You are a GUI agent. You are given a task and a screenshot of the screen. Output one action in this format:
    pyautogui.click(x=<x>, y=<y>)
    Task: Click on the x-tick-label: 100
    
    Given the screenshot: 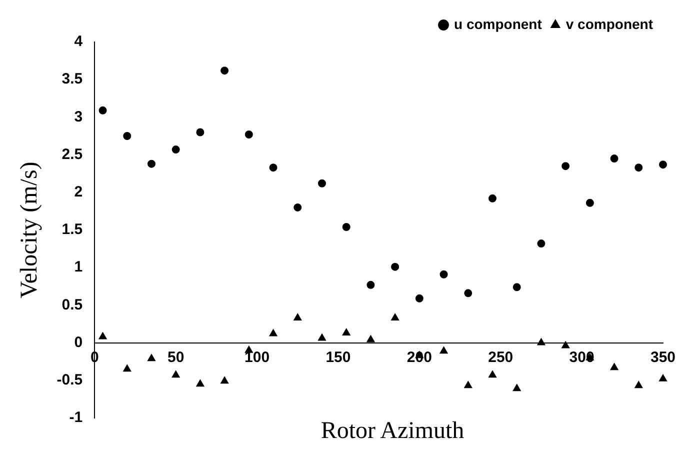 What is the action you would take?
    pyautogui.click(x=257, y=357)
    